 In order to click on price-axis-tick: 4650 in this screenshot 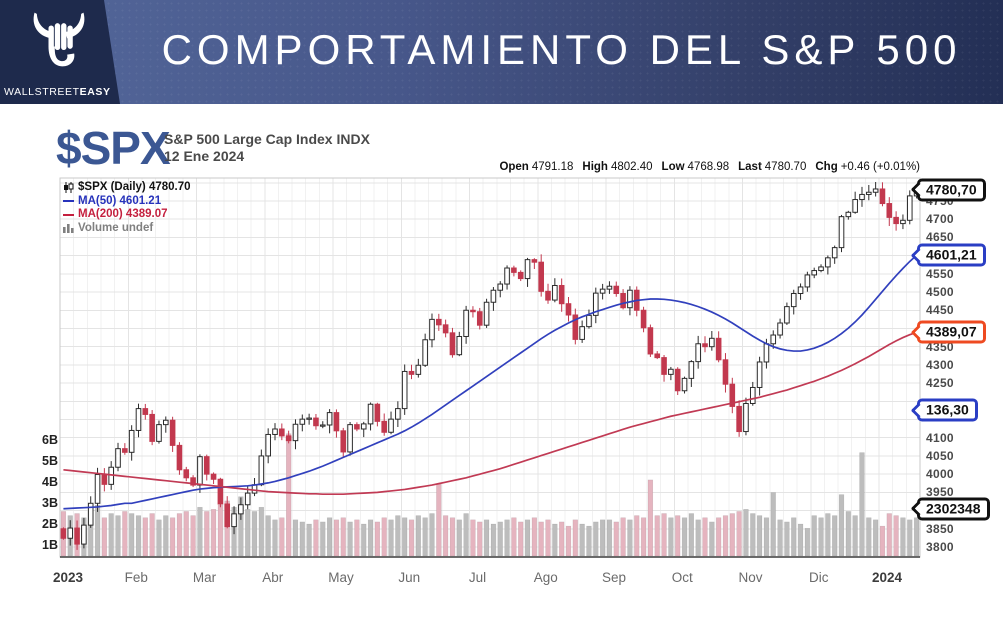, I will do `click(940, 237)`.